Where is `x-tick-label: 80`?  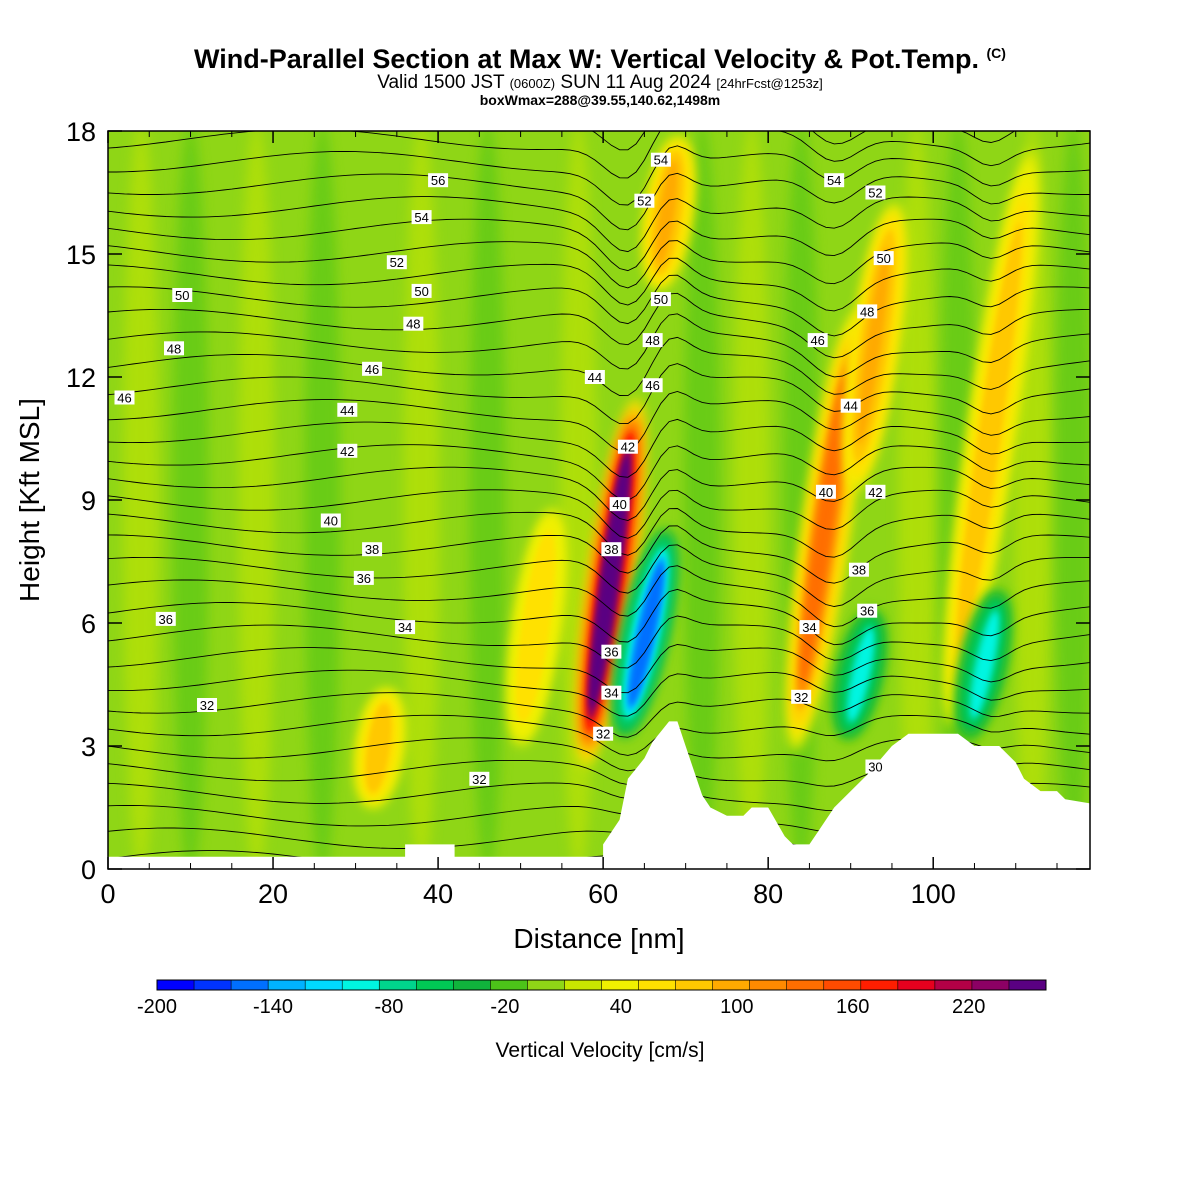 x-tick-label: 80 is located at coordinates (768, 894).